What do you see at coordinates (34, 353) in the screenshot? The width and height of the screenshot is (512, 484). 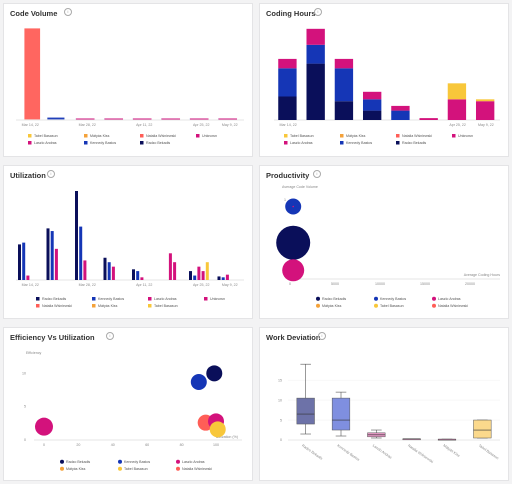 I see `y-axis-title: Efficiency` at bounding box center [34, 353].